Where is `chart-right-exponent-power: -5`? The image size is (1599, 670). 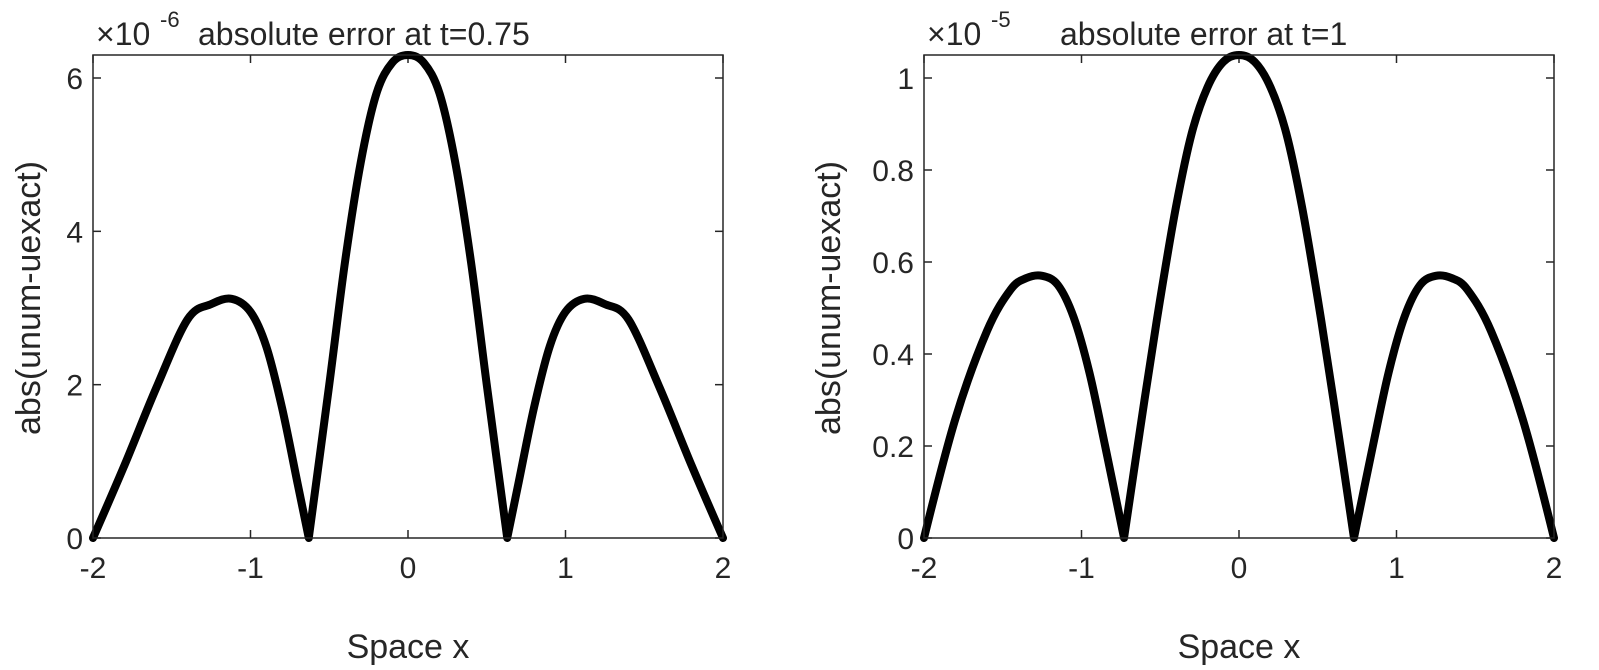
chart-right-exponent-power: -5 is located at coordinates (1001, 19).